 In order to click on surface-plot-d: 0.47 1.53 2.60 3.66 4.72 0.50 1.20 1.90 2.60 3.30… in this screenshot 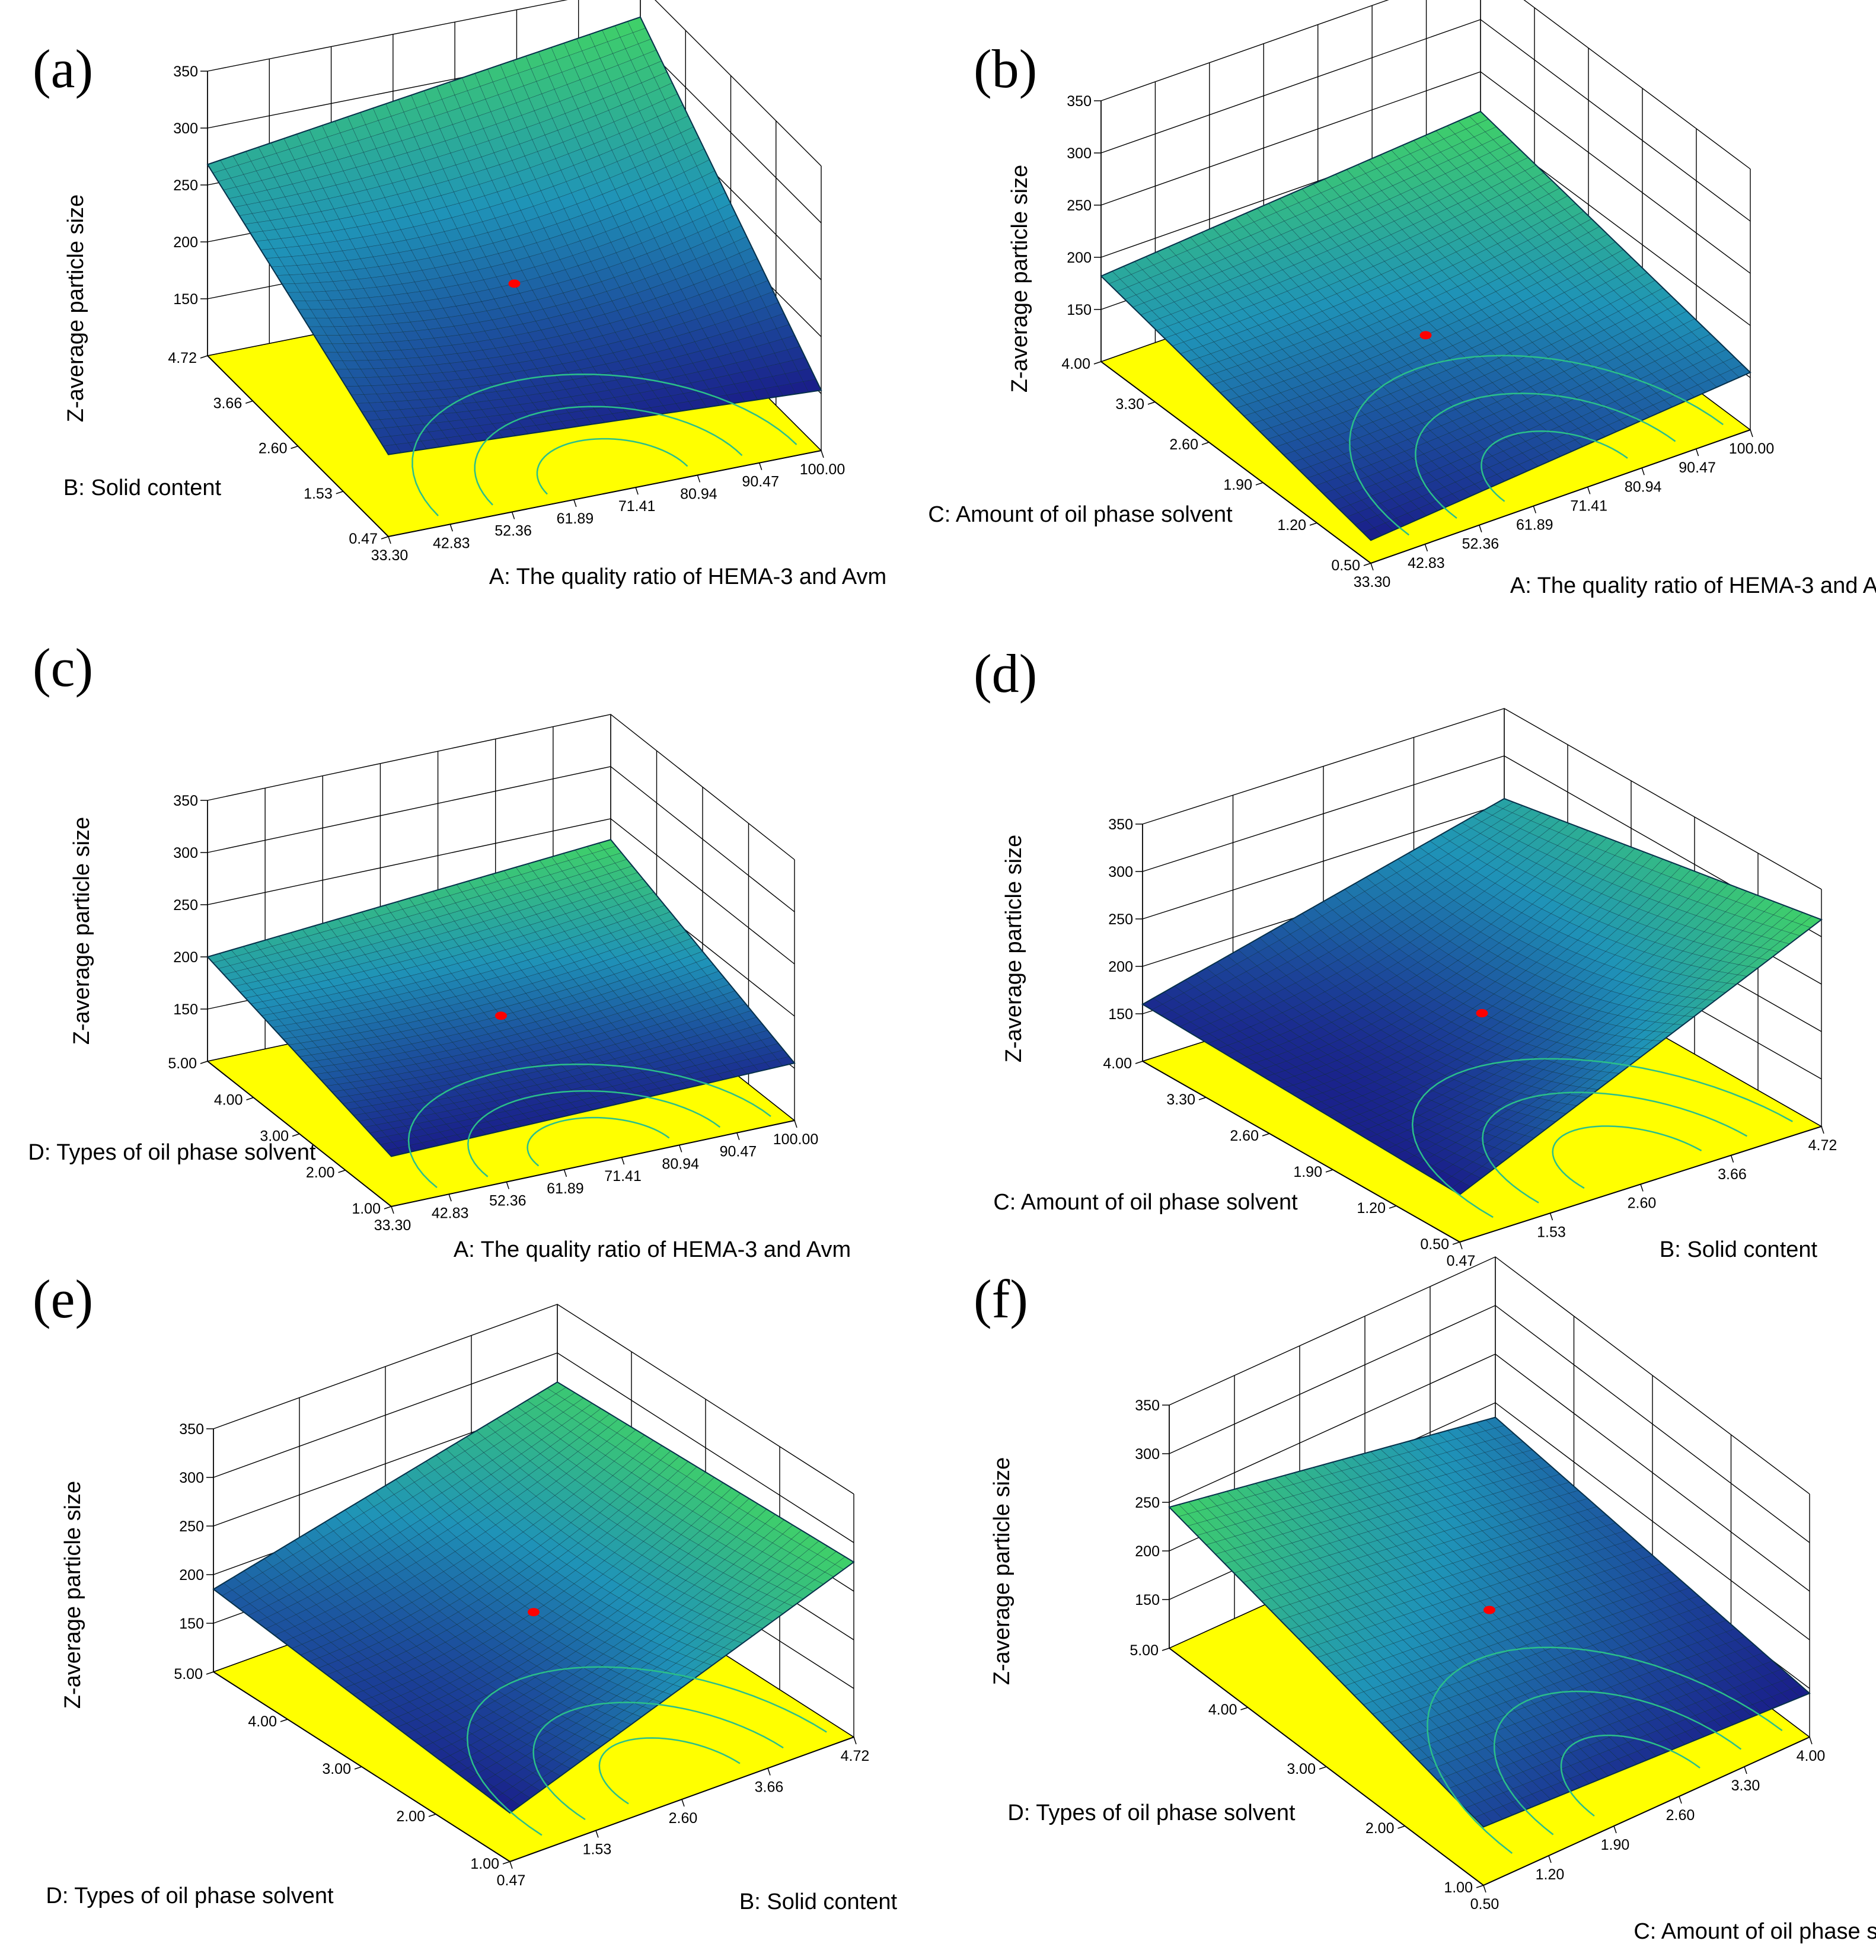, I will do `click(1415, 988)`.